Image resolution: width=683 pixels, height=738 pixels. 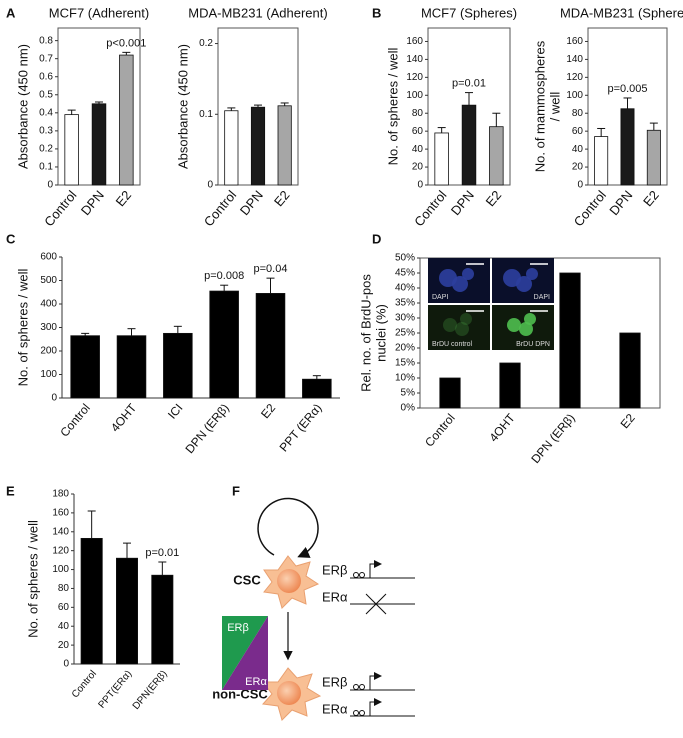 What do you see at coordinates (48, 327) in the screenshot?
I see `y-tick-label: 300` at bounding box center [48, 327].